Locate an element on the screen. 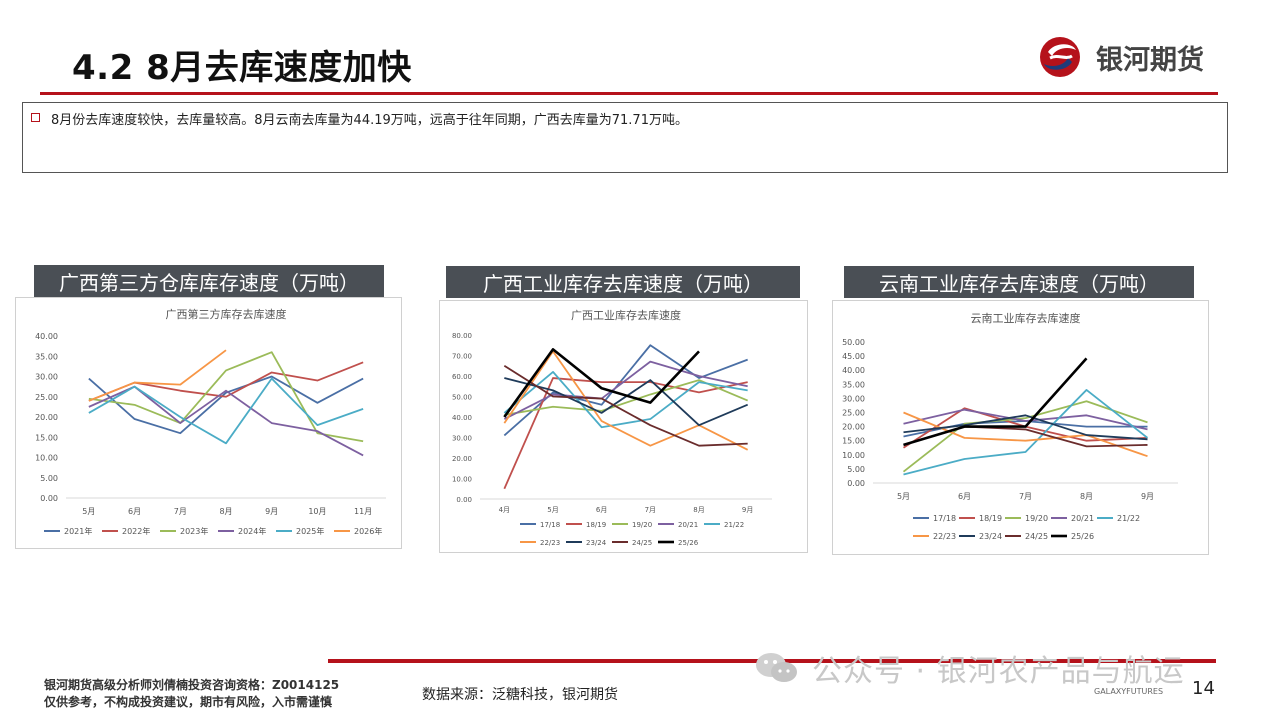  analyst-line: 银河期货高级分析师刘倩楠投资咨询资格：Z0014125 is located at coordinates (192, 685).